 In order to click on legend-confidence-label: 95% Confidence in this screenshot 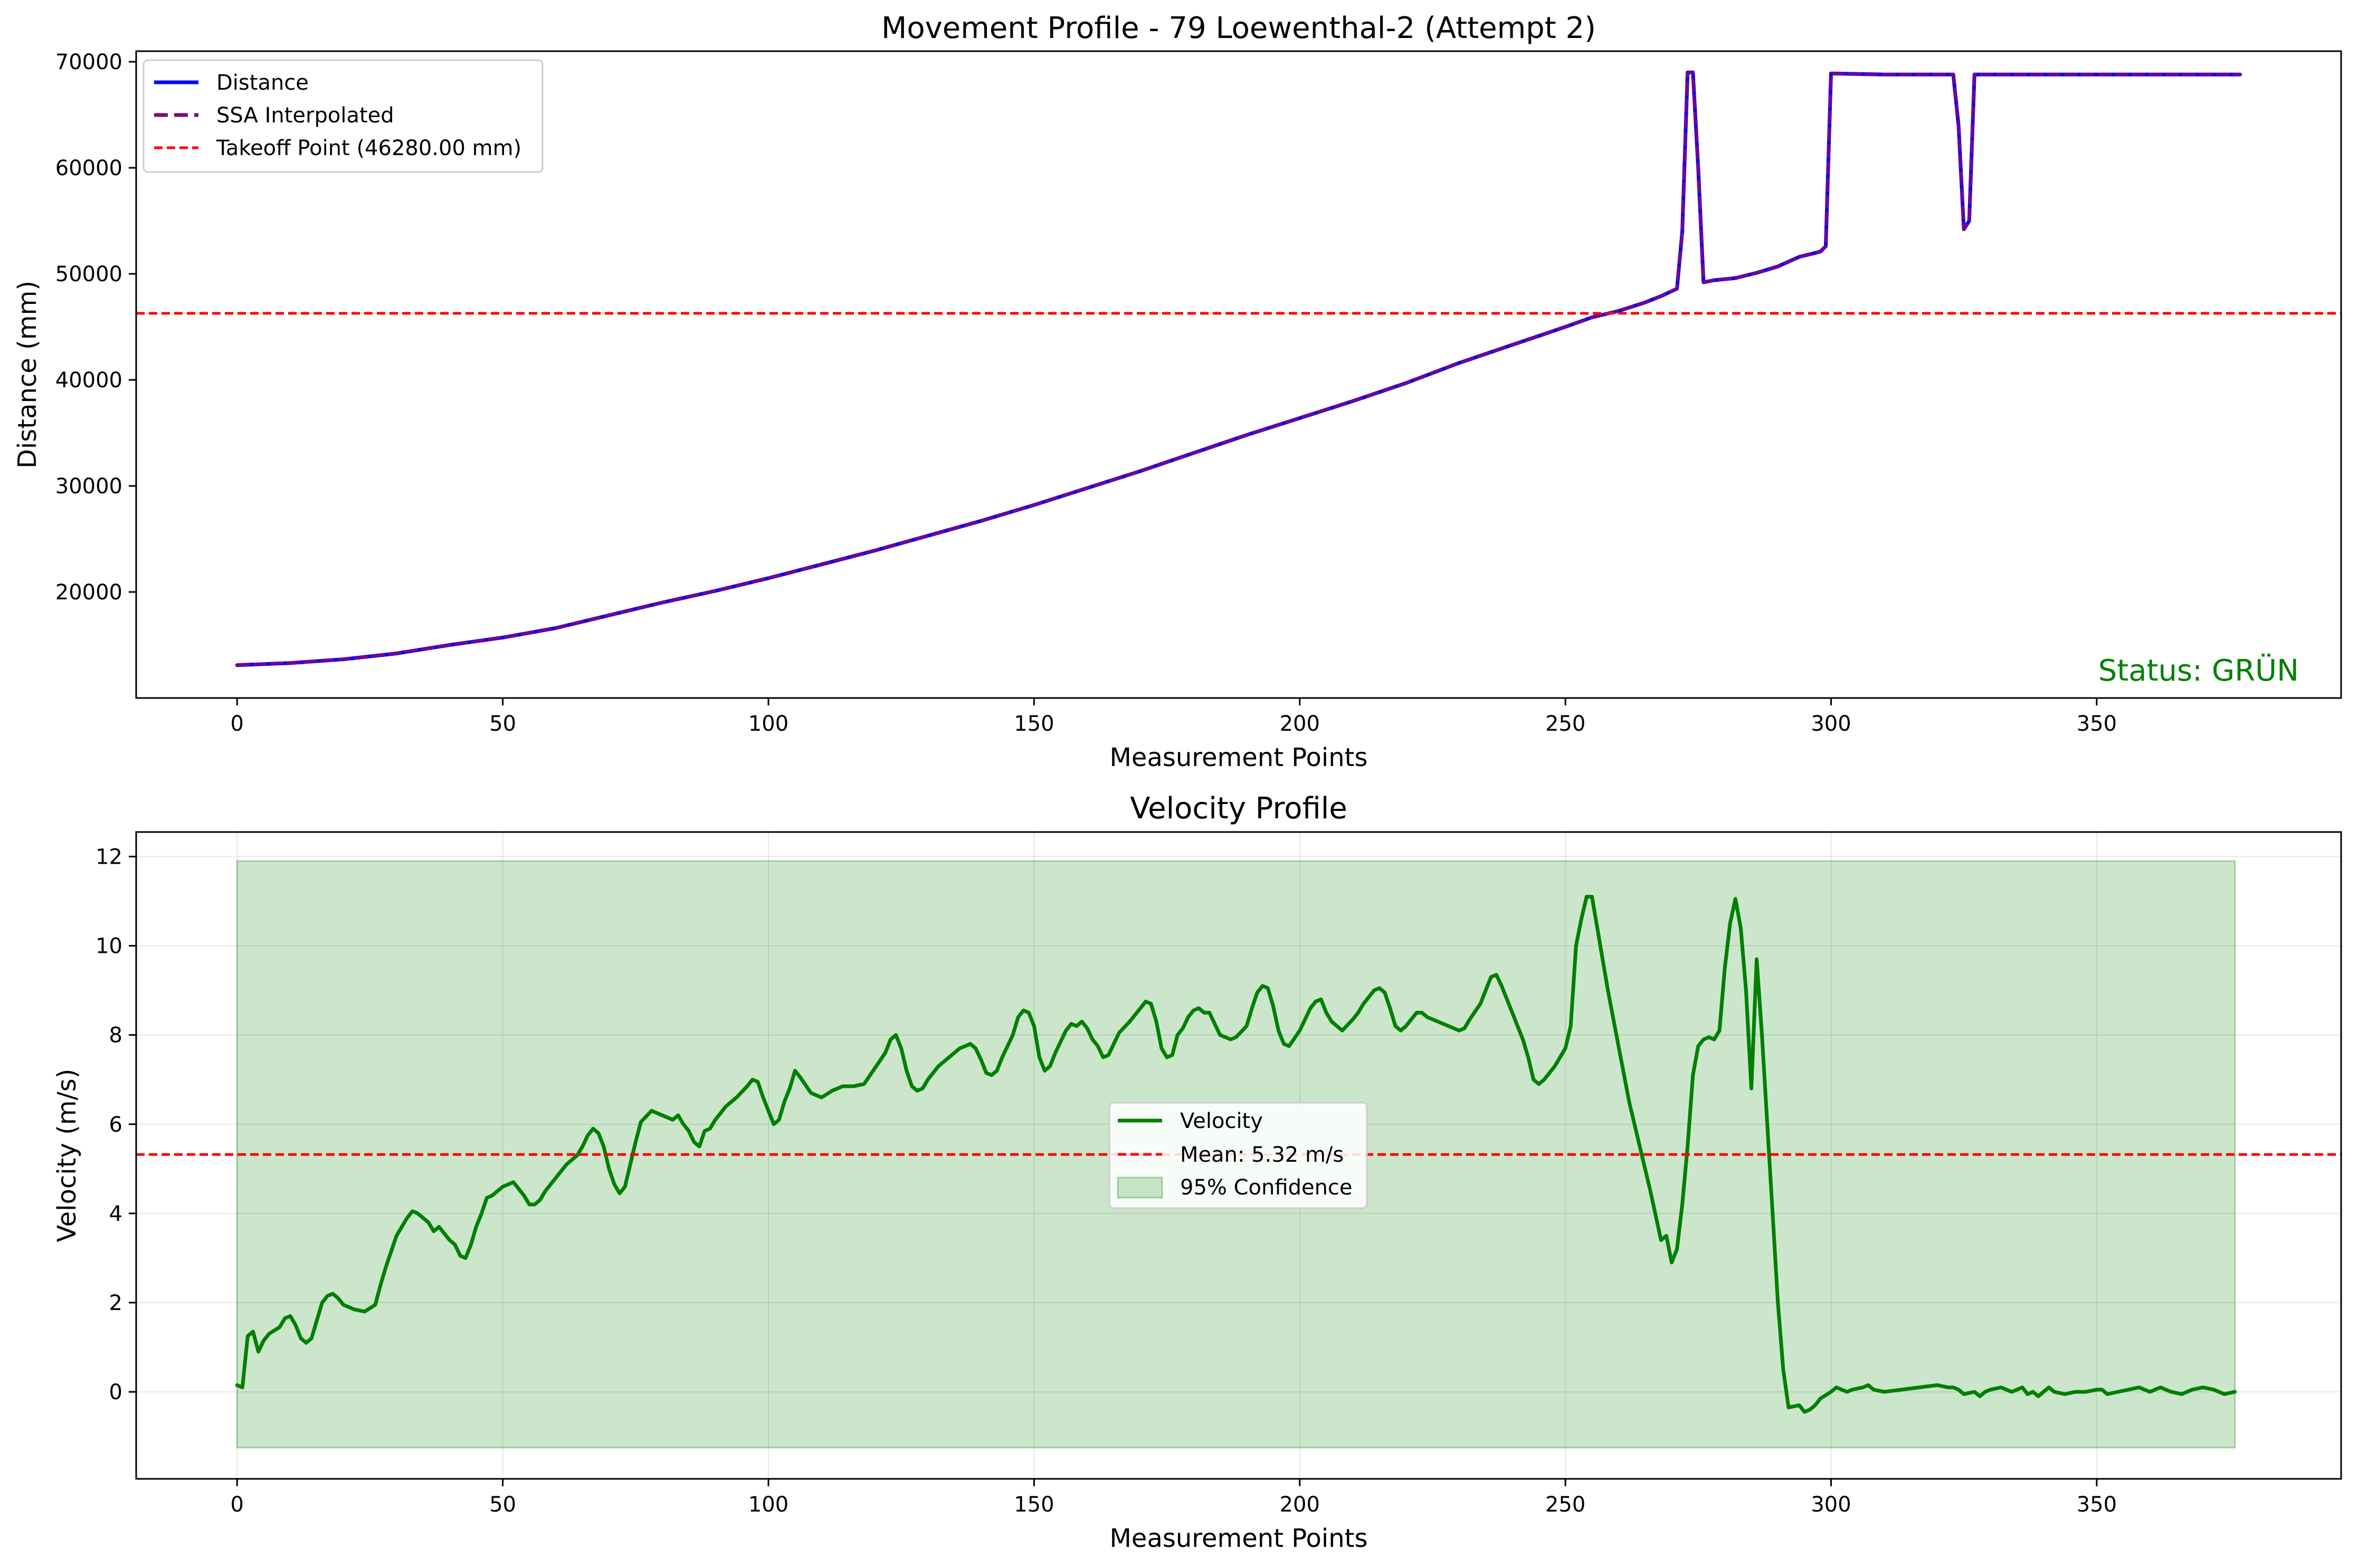, I will do `click(1266, 1187)`.